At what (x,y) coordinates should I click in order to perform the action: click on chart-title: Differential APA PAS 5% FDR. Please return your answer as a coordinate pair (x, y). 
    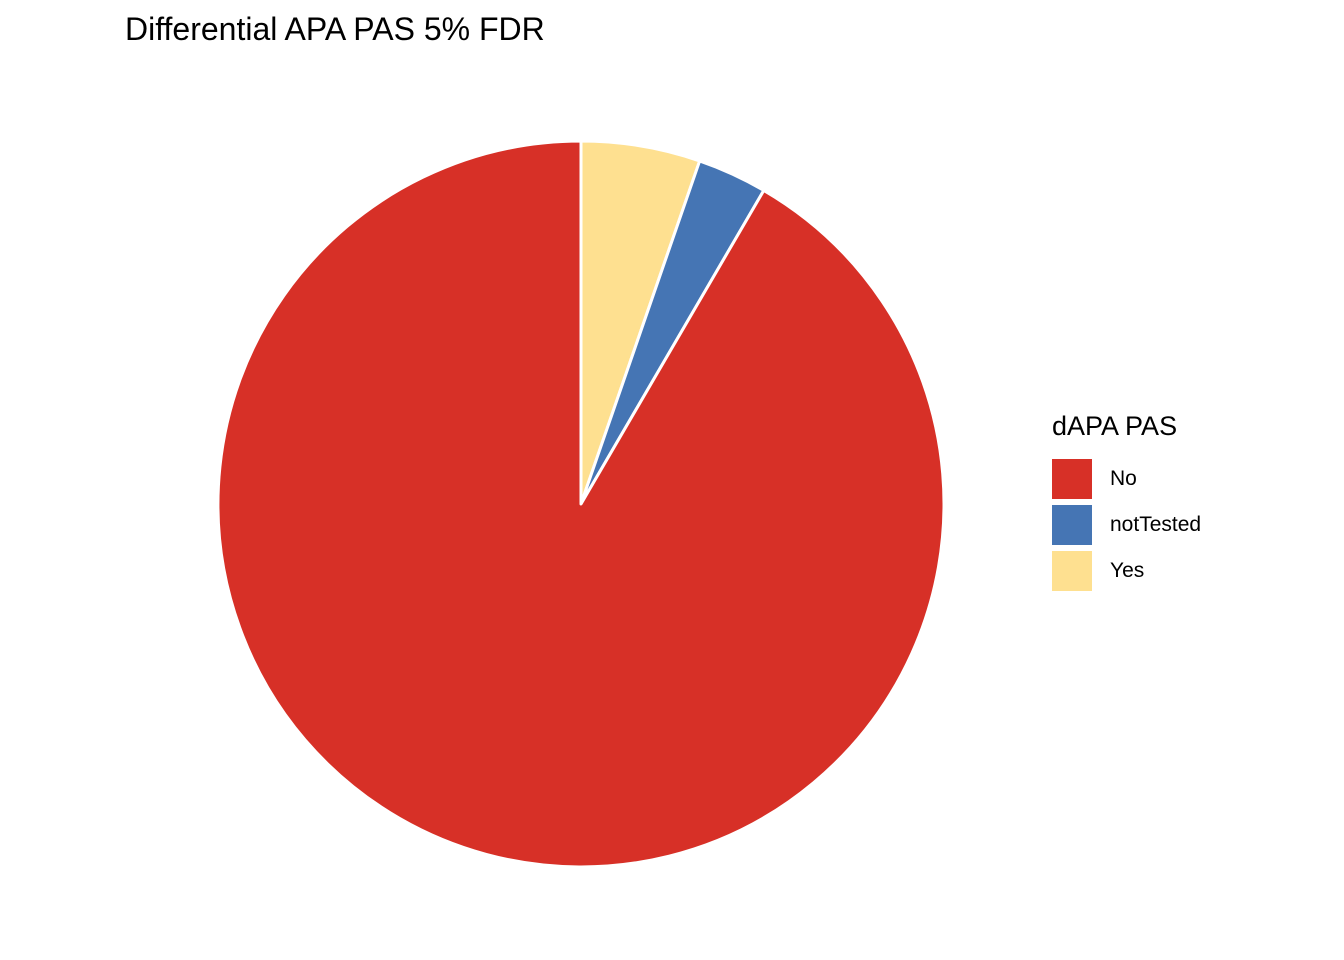
    Looking at the image, I should click on (335, 29).